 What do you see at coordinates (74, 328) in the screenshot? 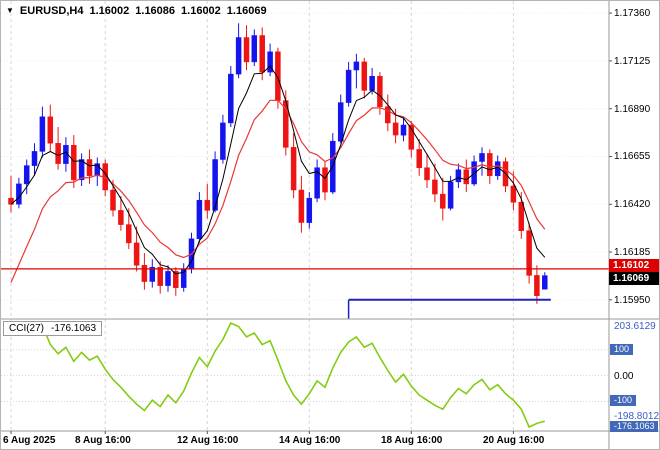
I see `indicator-value: -176.1063` at bounding box center [74, 328].